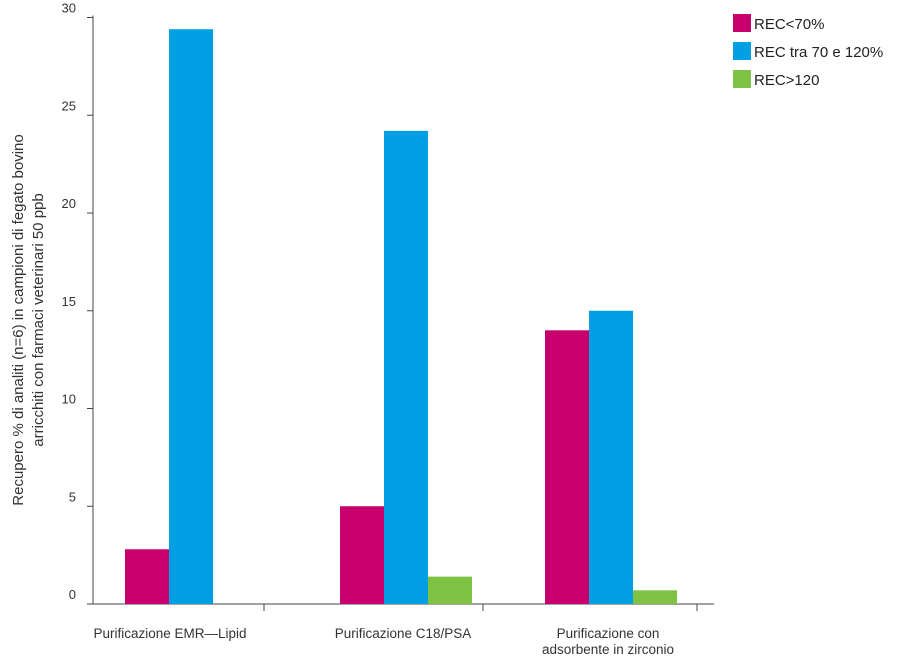  What do you see at coordinates (403, 633) in the screenshot?
I see `x-tick-label: Purificazione C18/PSA` at bounding box center [403, 633].